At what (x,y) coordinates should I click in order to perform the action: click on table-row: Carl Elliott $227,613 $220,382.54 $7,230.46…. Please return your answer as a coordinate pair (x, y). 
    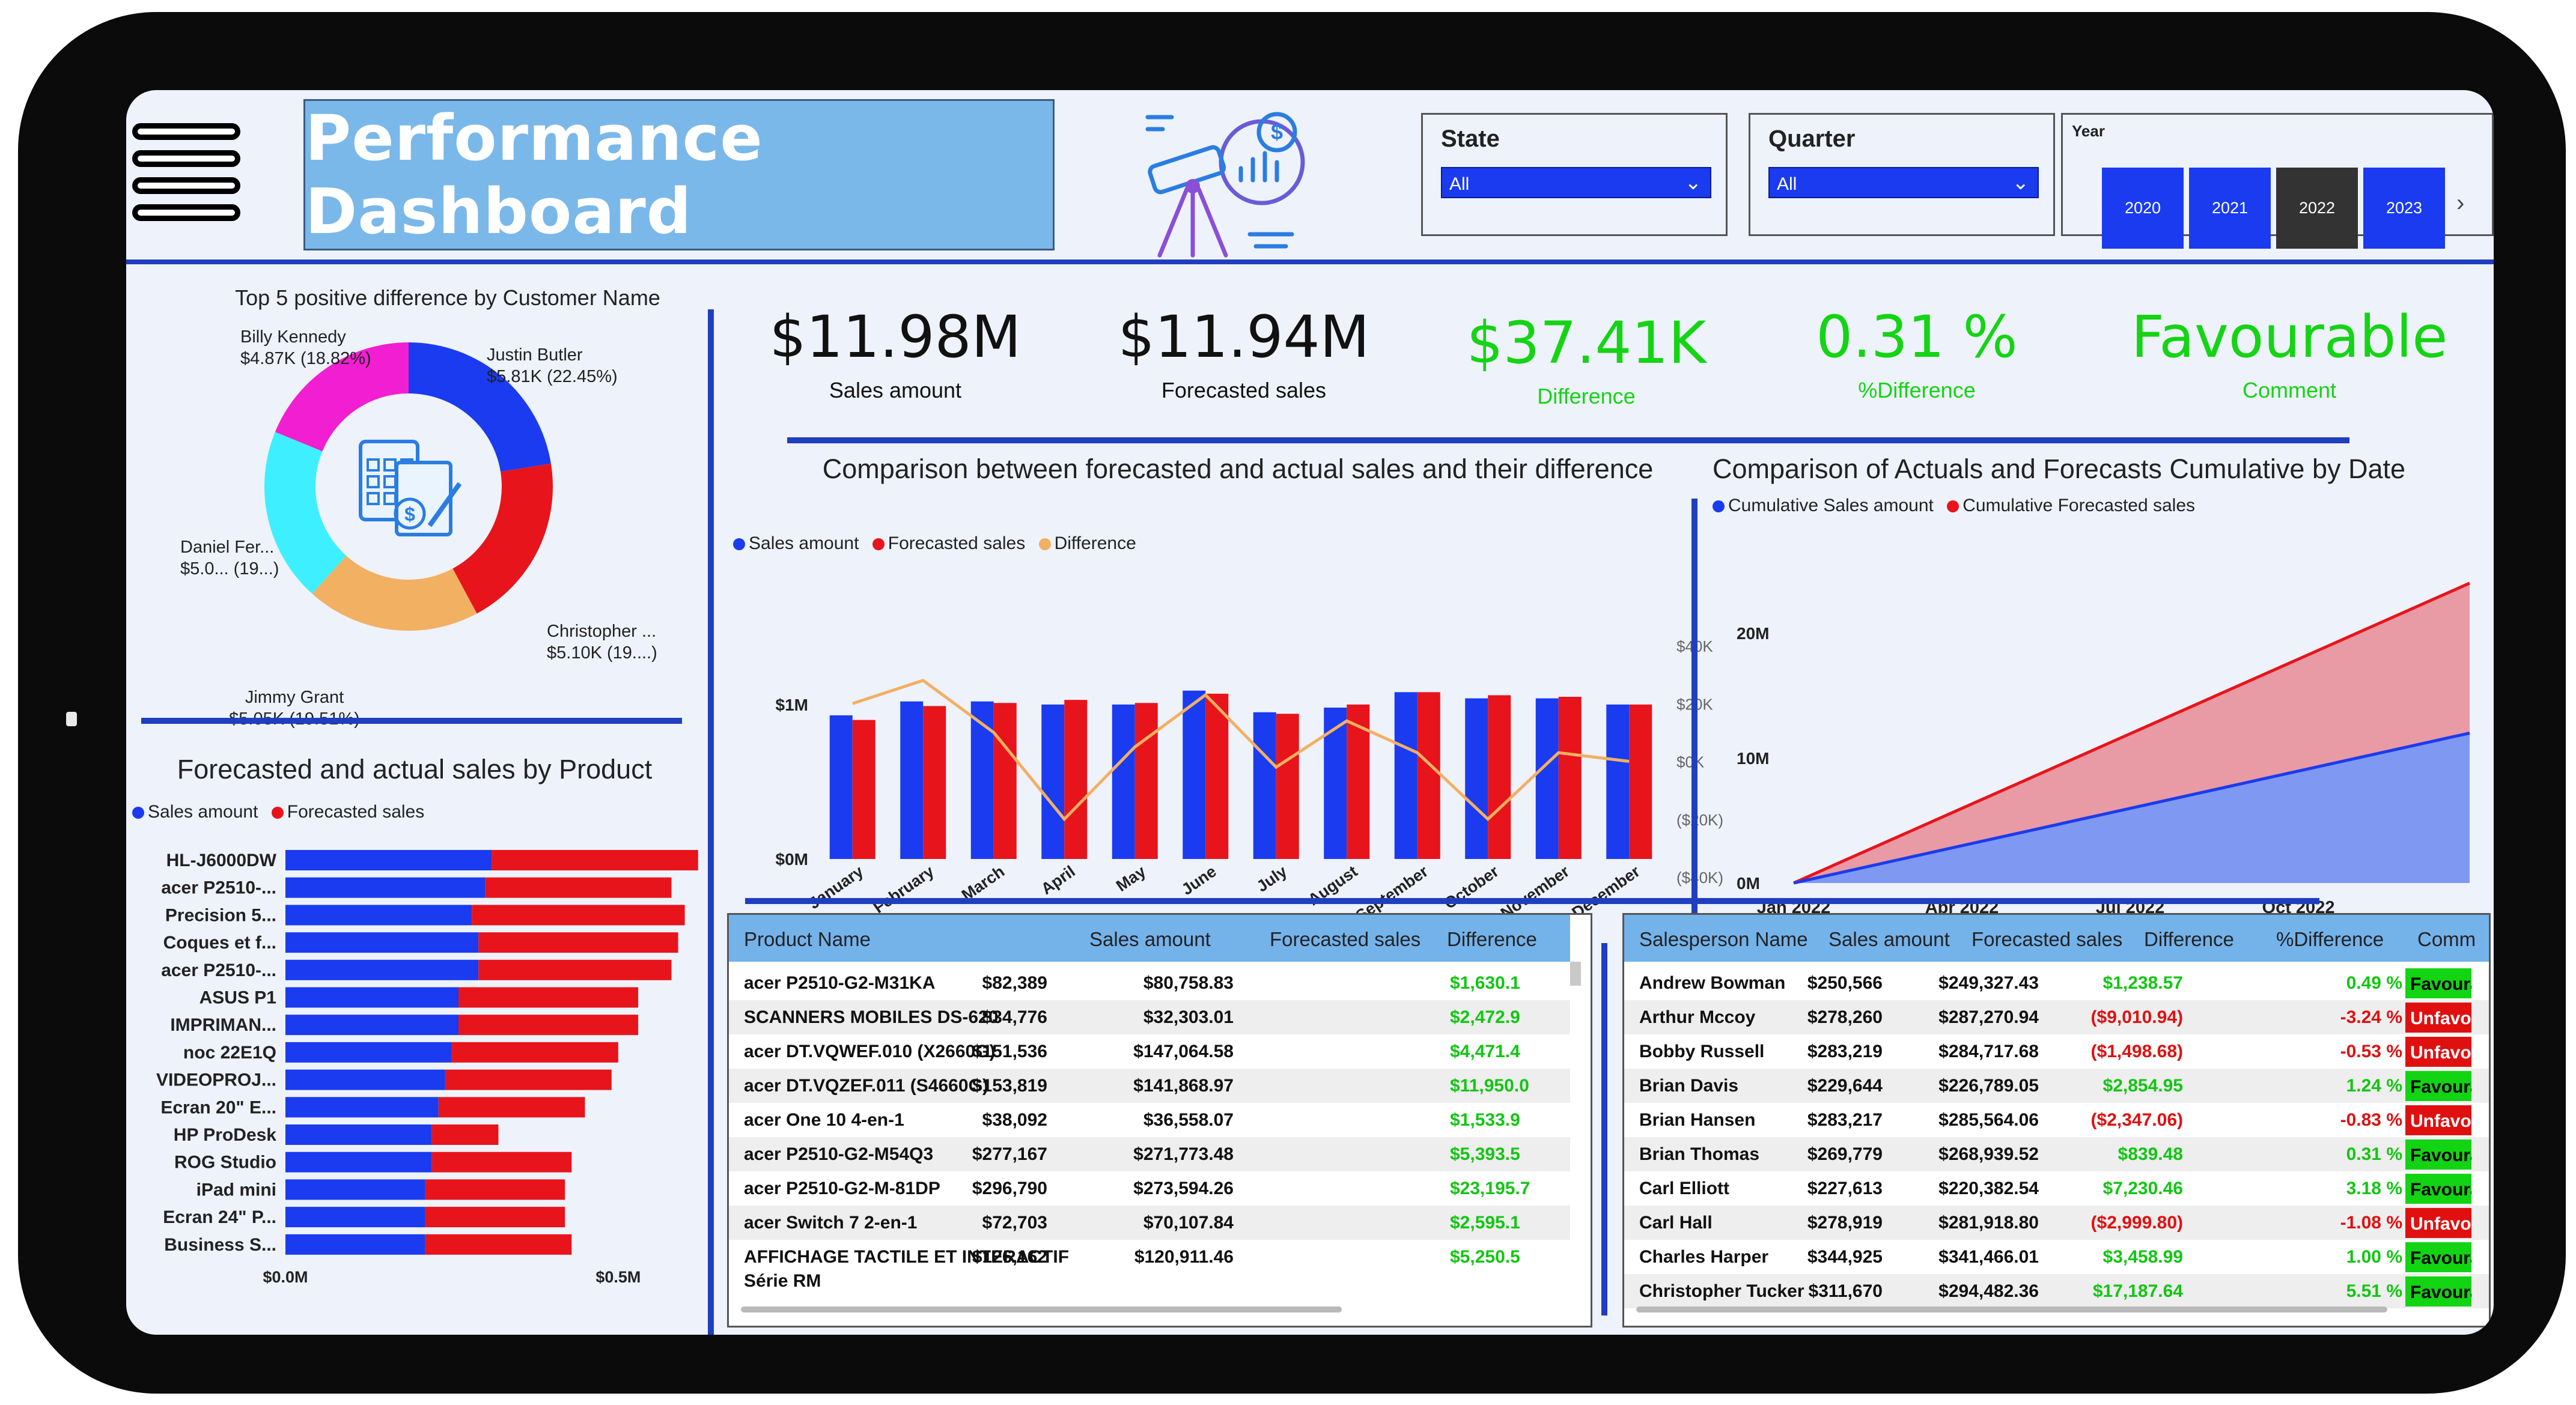
    Looking at the image, I should click on (2056, 1188).